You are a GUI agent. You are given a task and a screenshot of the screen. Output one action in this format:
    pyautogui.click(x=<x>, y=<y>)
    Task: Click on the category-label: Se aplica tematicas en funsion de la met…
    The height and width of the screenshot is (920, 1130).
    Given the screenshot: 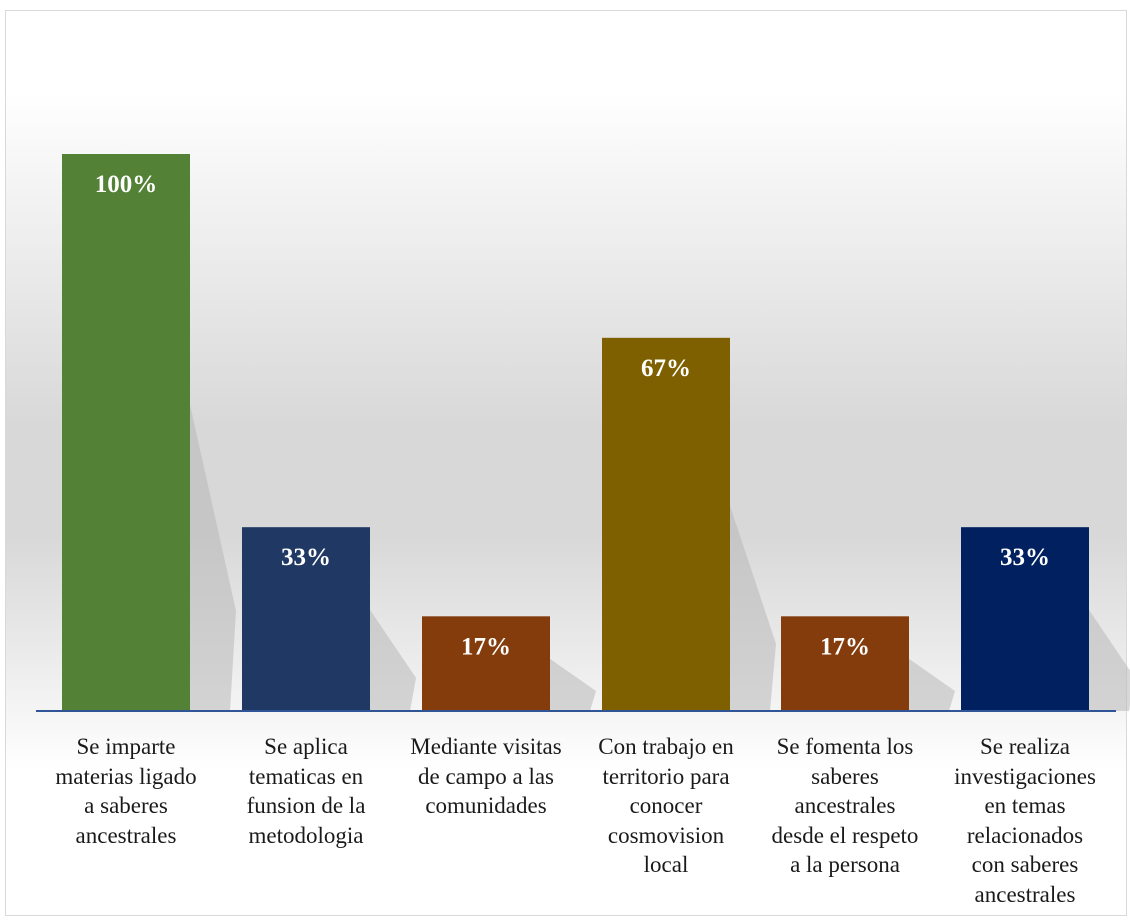 What is the action you would take?
    pyautogui.click(x=306, y=791)
    